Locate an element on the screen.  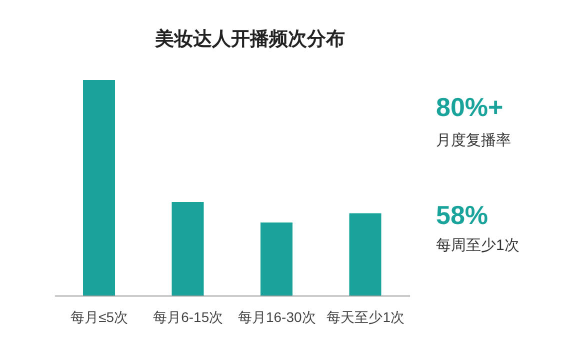
text: 80%+ is located at coordinates (470, 107).